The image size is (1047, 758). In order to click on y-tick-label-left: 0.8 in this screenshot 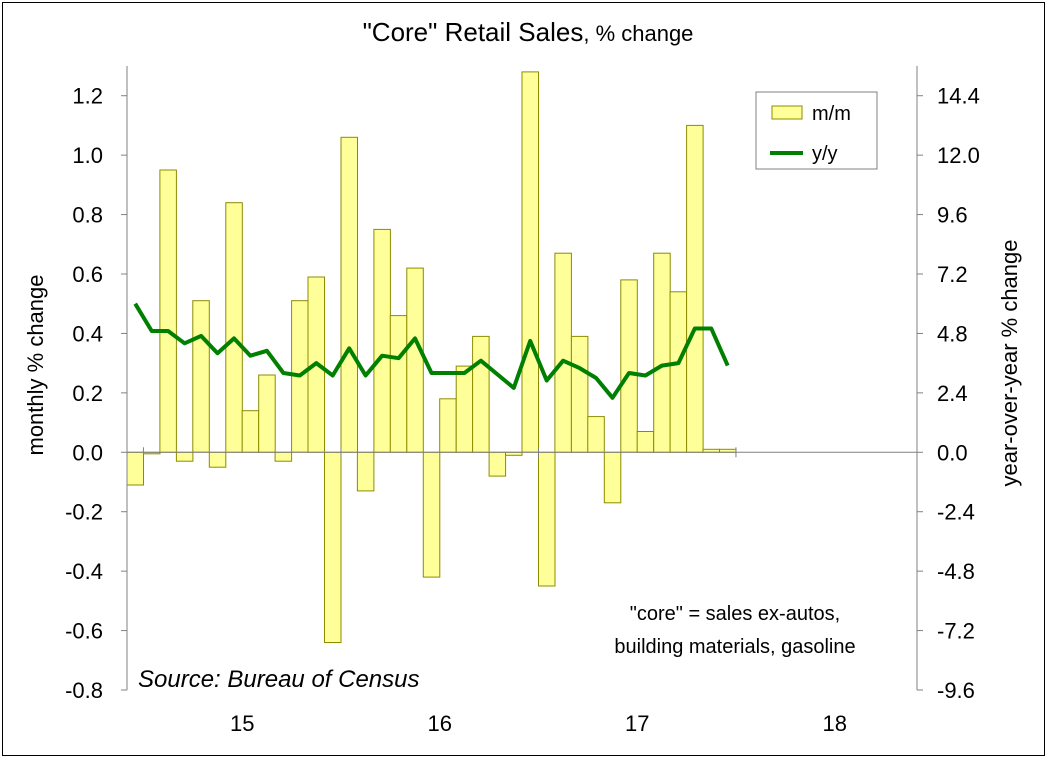, I will do `click(87, 215)`.